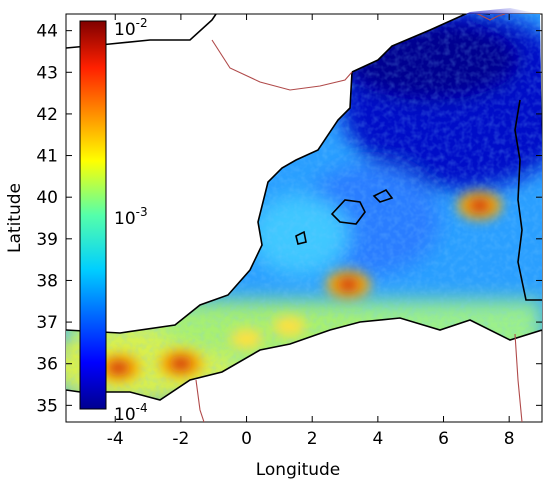 This screenshot has width=550, height=487. I want to click on x-tick-label: -4, so click(115, 439).